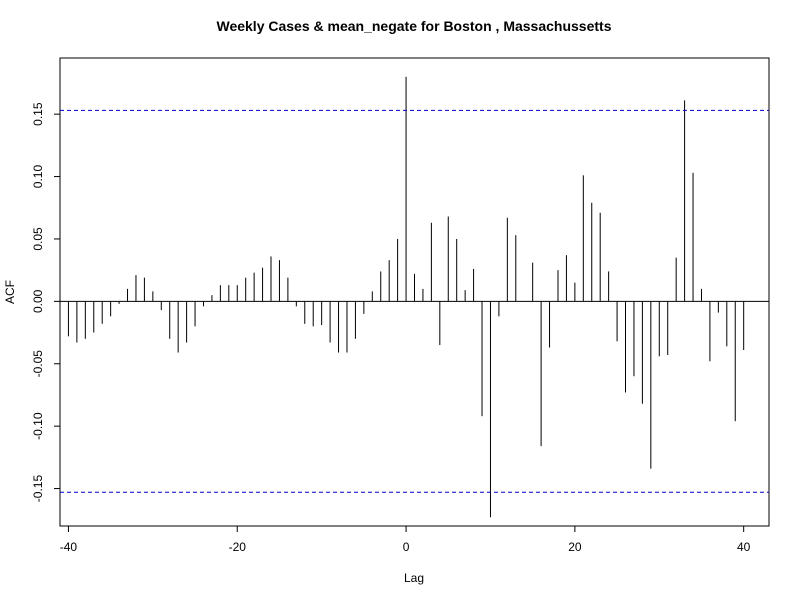 This screenshot has height=600, width=800. Describe the element at coordinates (38, 489) in the screenshot. I see `y-tick-label: -0.15` at that location.